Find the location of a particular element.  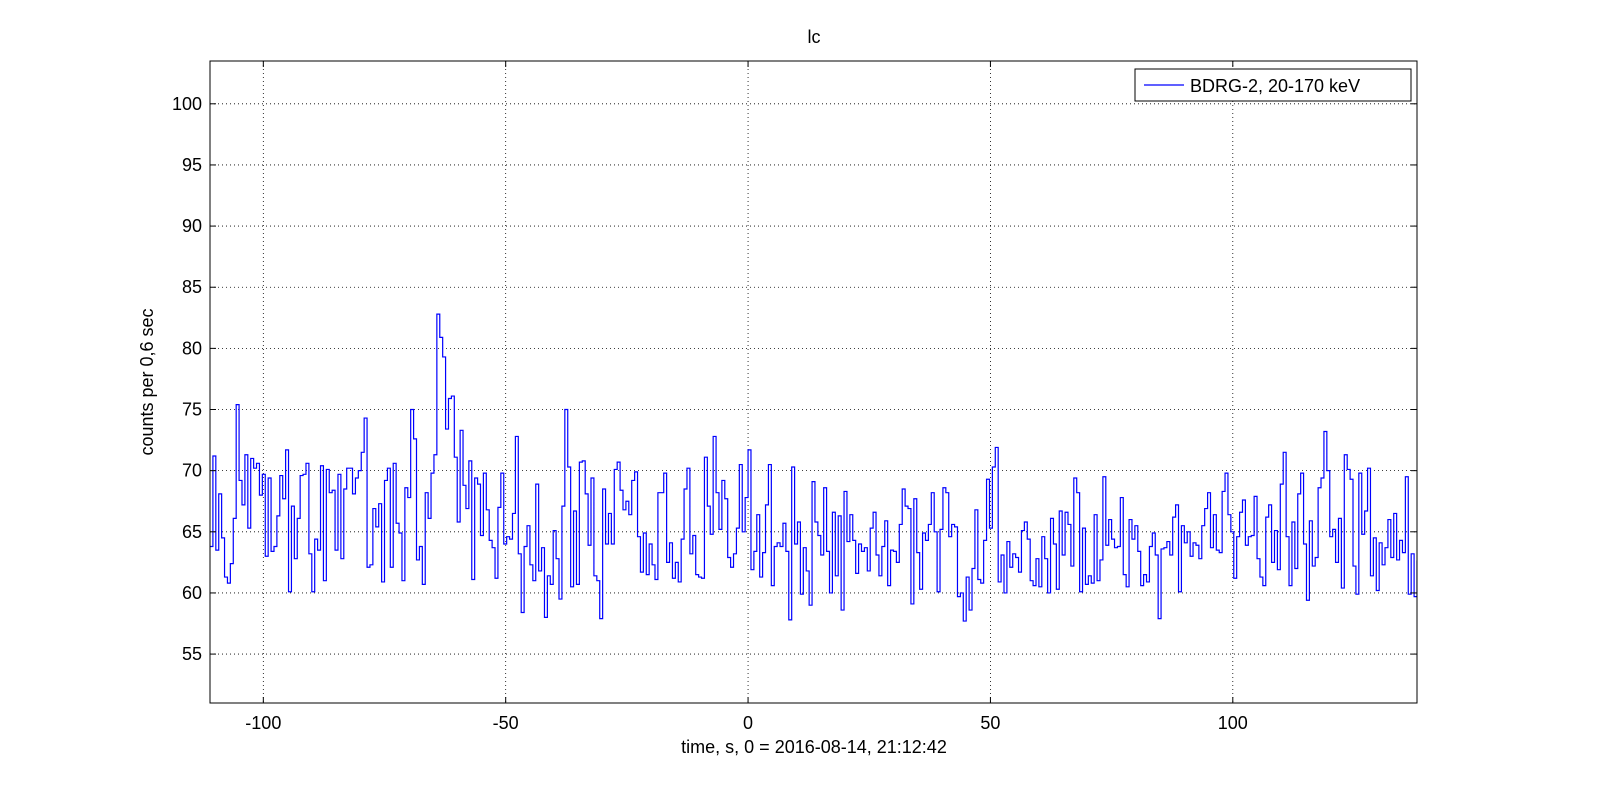

x-axis-label: time, s, 0 = 2016-08-14, 21:12:42 is located at coordinates (814, 747).